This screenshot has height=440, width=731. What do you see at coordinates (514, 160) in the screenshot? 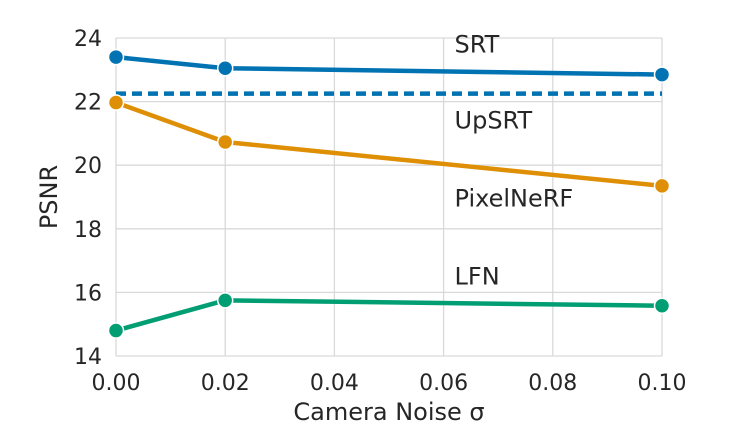
I see `series-labels: SRT UpSRT PixelNeRF LFN` at bounding box center [514, 160].